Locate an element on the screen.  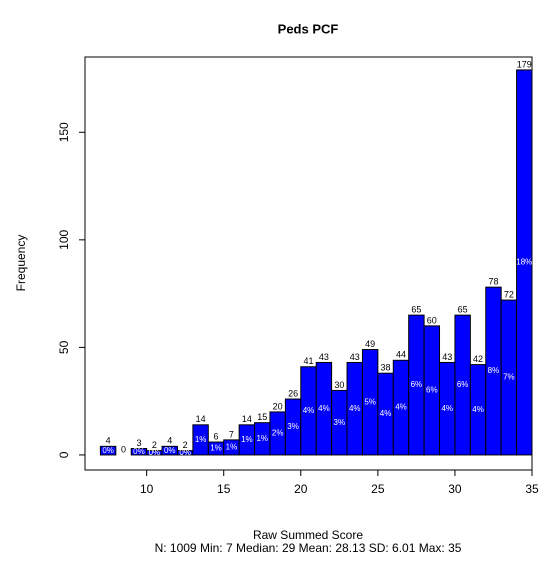
chart-title: Peds PCF is located at coordinates (308, 28).